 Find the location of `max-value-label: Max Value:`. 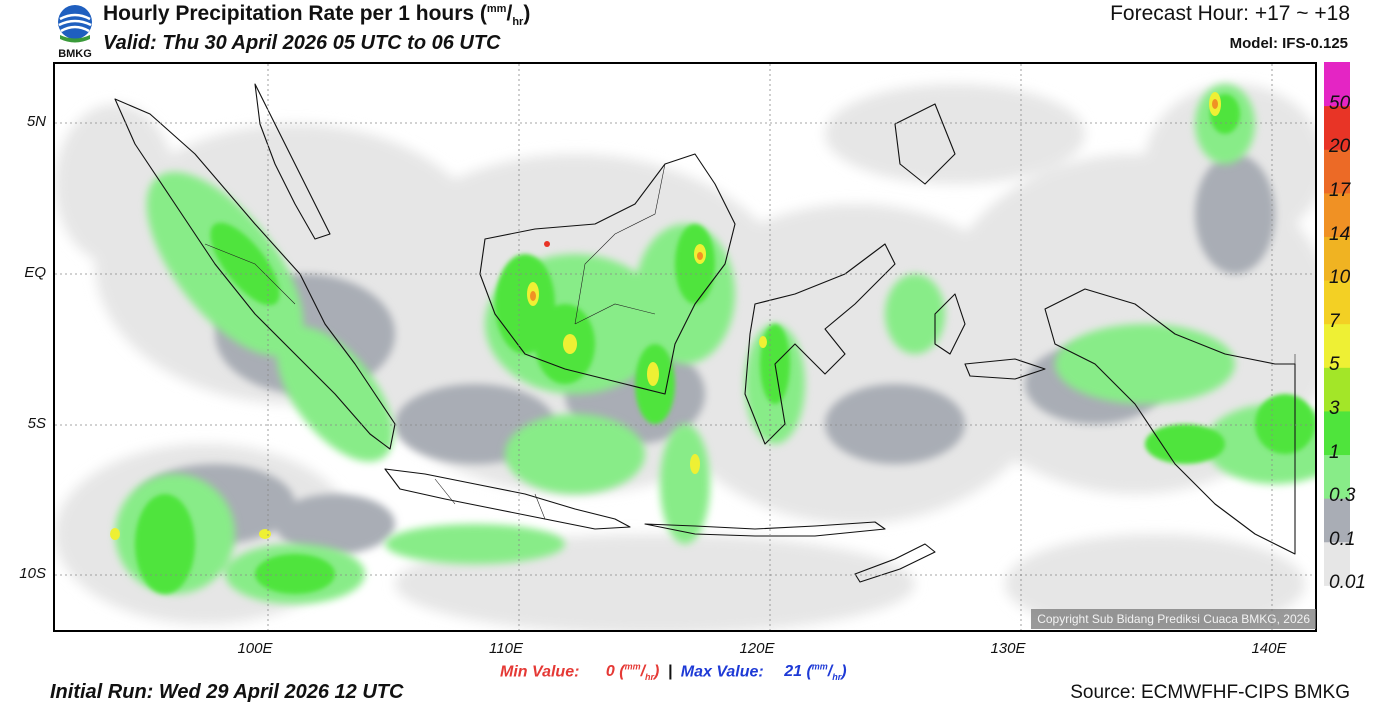

max-value-label: Max Value: is located at coordinates (722, 672).